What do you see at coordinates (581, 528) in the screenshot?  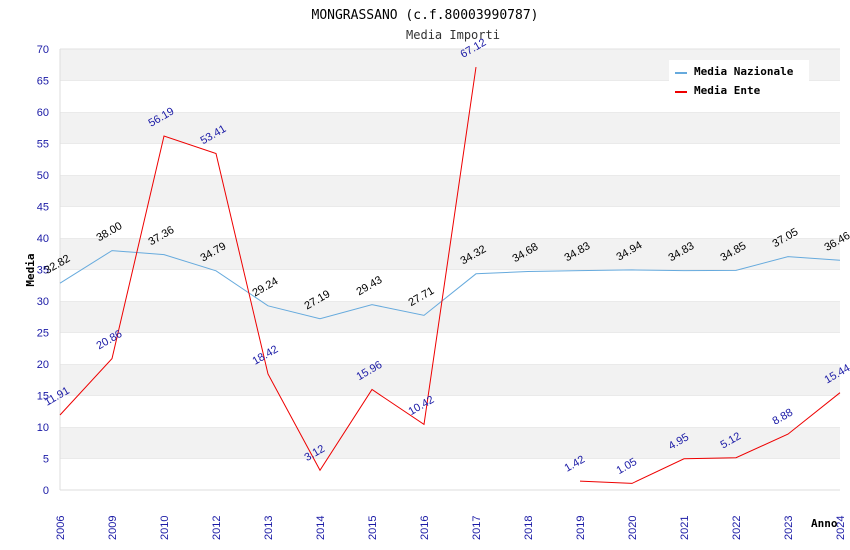 I see `x-tick-label: 2019` at bounding box center [581, 528].